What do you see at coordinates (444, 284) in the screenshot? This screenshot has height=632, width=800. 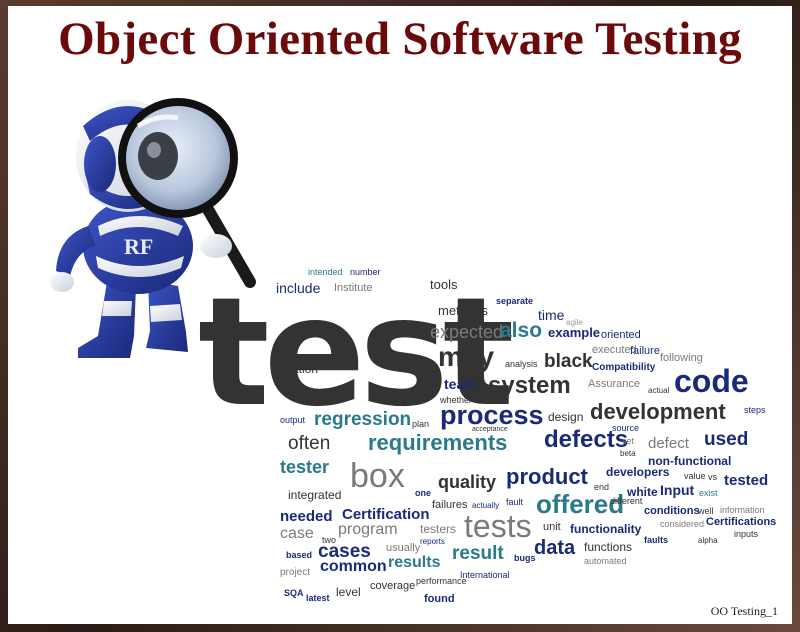 I see `word-cloud-term: tools` at bounding box center [444, 284].